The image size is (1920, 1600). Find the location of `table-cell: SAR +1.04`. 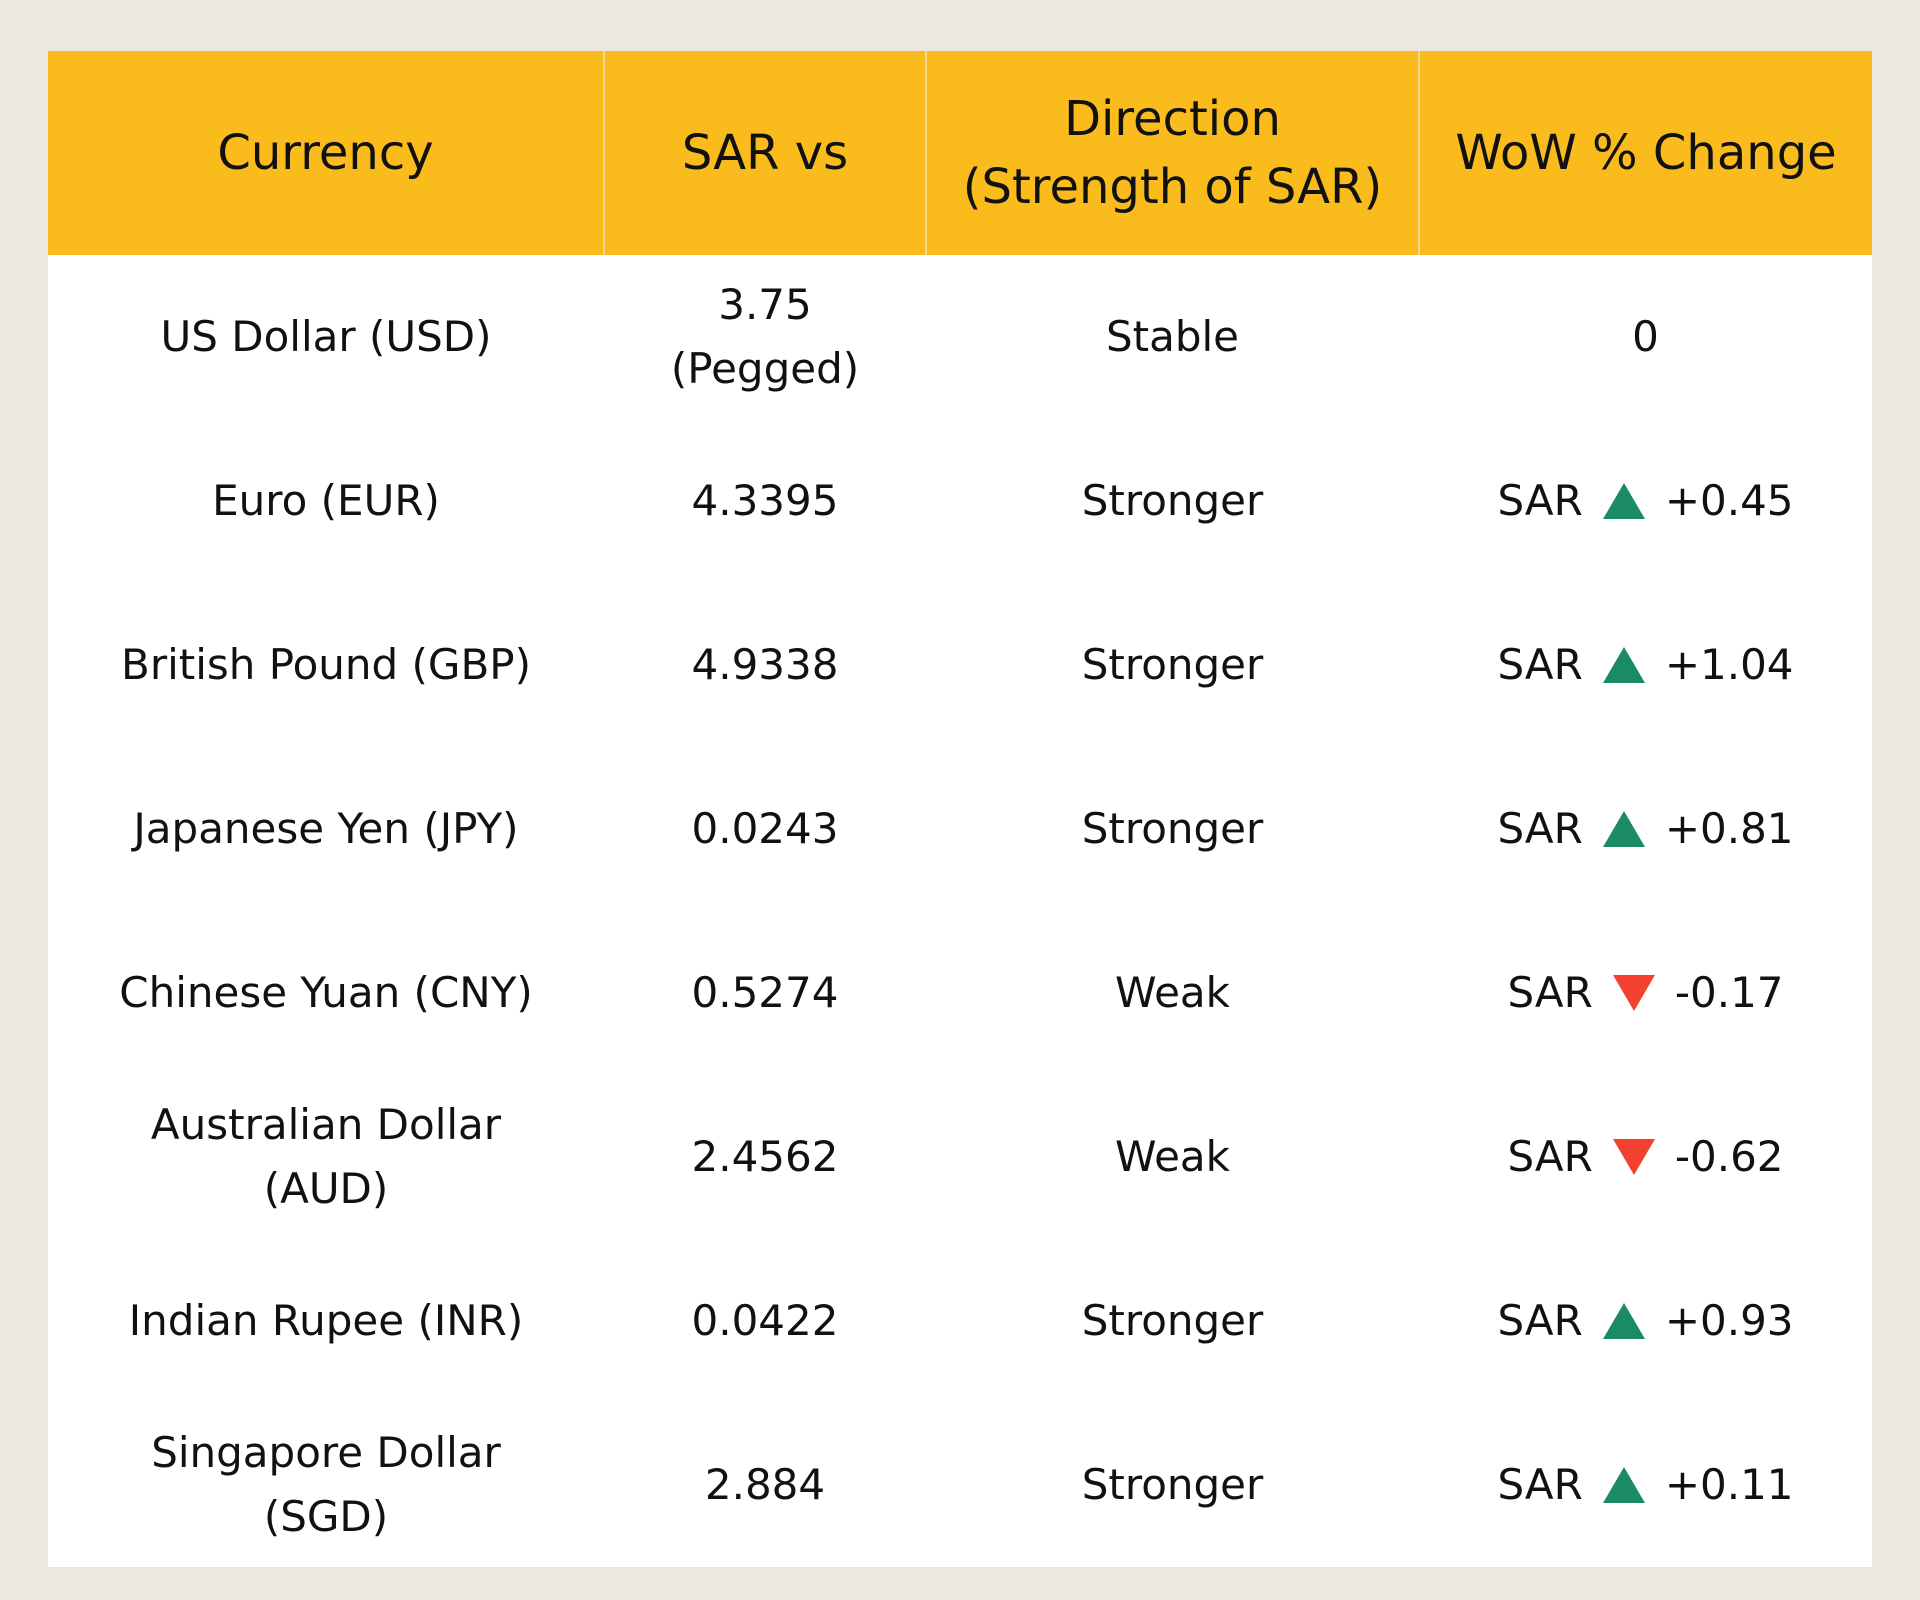

table-cell: SAR +1.04 is located at coordinates (1645, 665).